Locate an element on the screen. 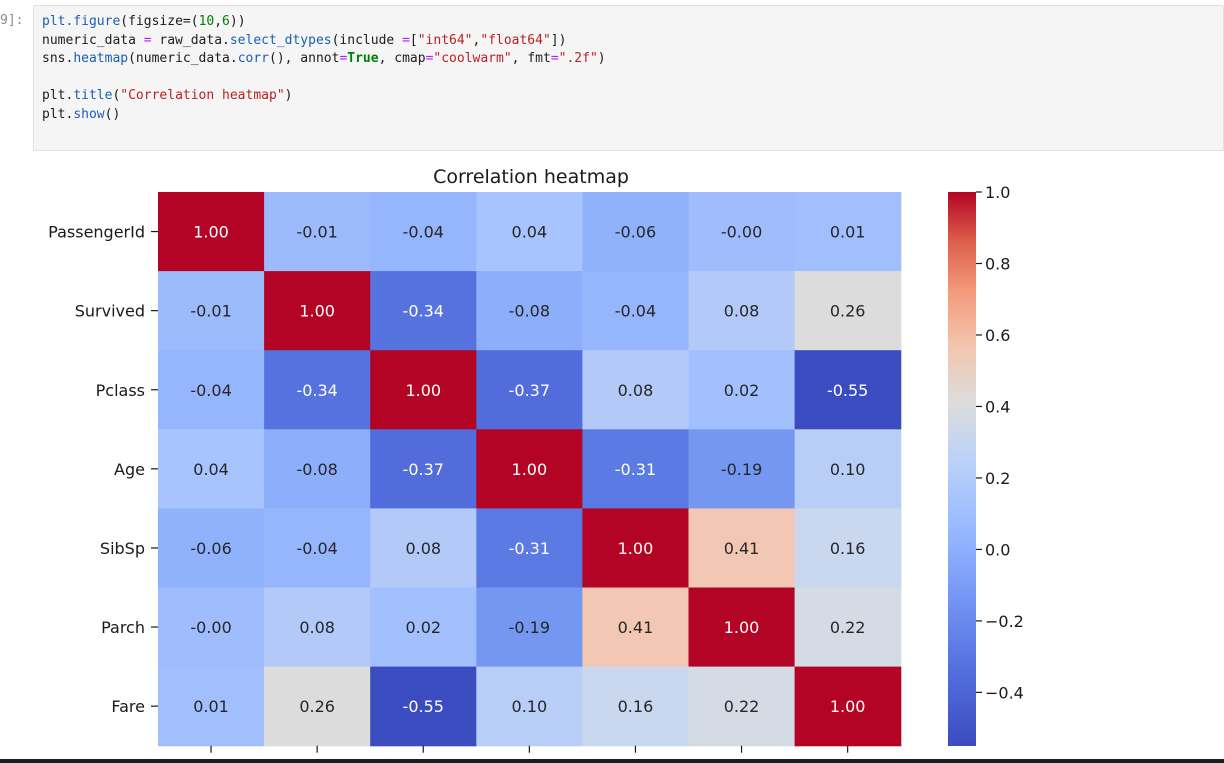 This screenshot has height=763, width=1224. code-token: (figsize= is located at coordinates (155, 21).